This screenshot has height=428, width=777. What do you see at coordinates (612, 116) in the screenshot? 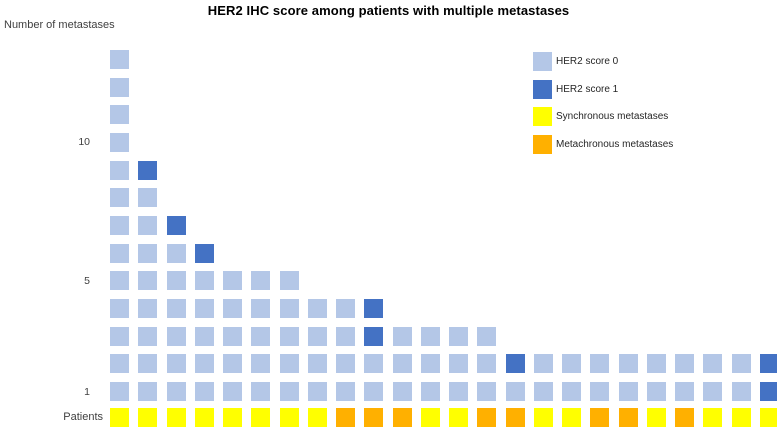
I see `legend-label: Synchronous metastases` at bounding box center [612, 116].